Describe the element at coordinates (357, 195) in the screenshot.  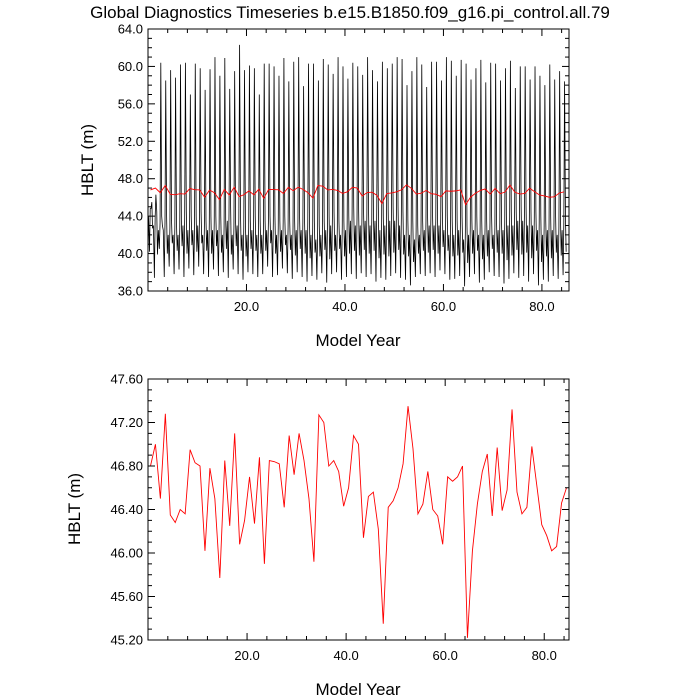
I see `top-annual-series-line` at that location.